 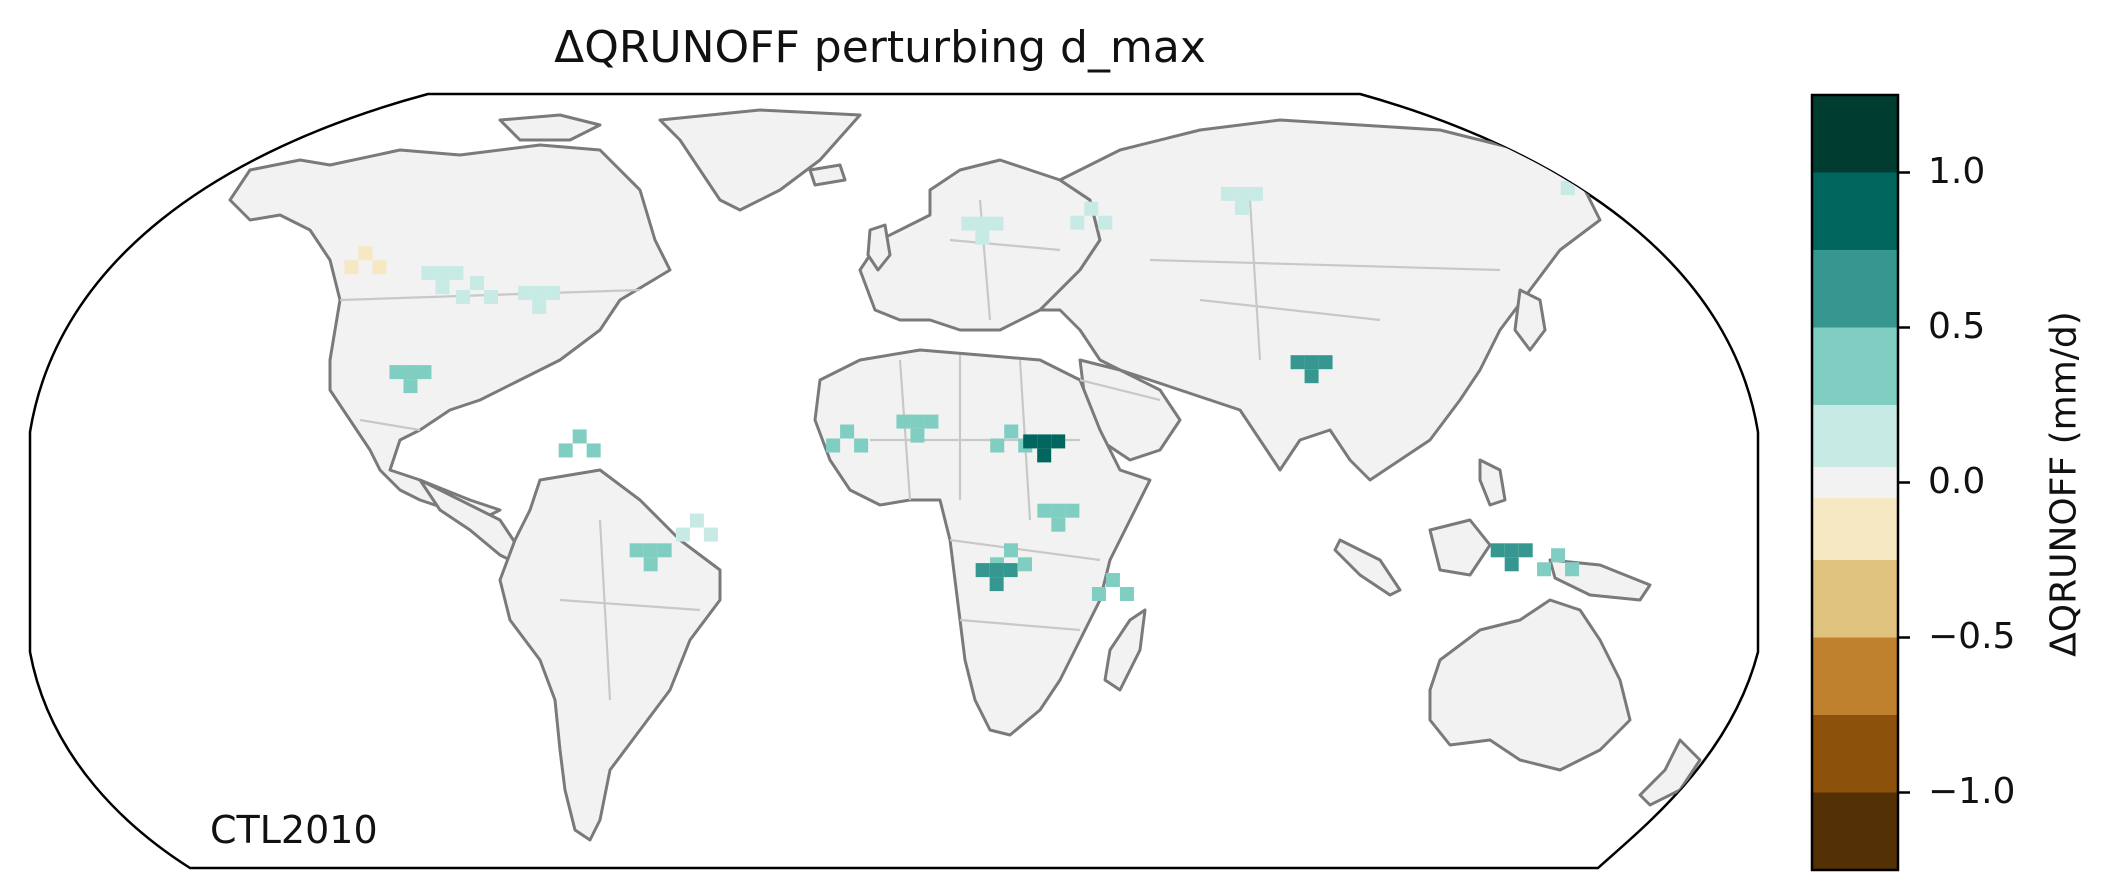 I want to click on colorbar-ticks, so click(x=1904, y=482).